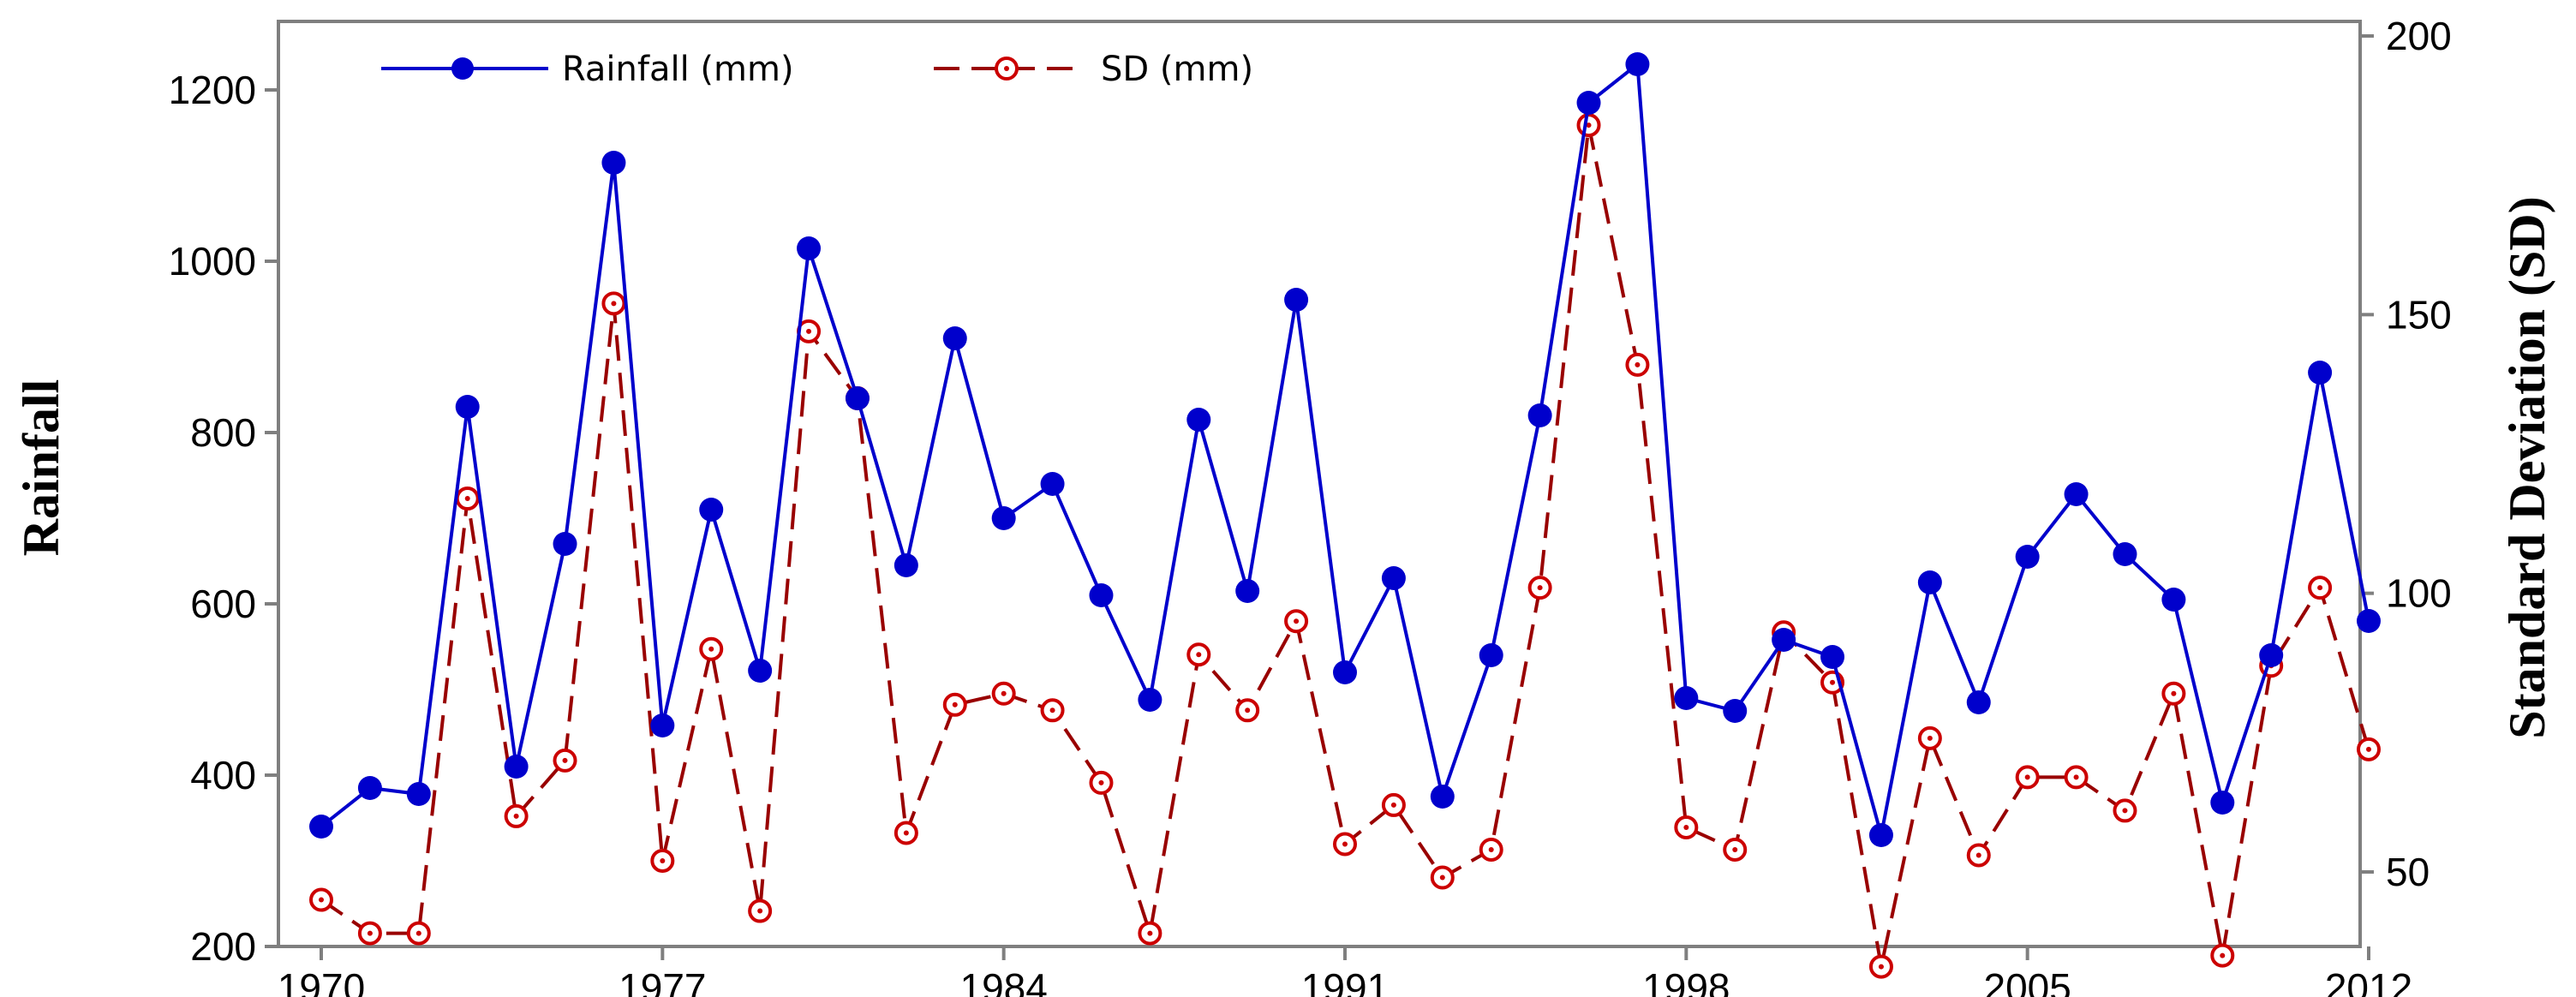  I want to click on y2-tick-label: 200, so click(2419, 36).